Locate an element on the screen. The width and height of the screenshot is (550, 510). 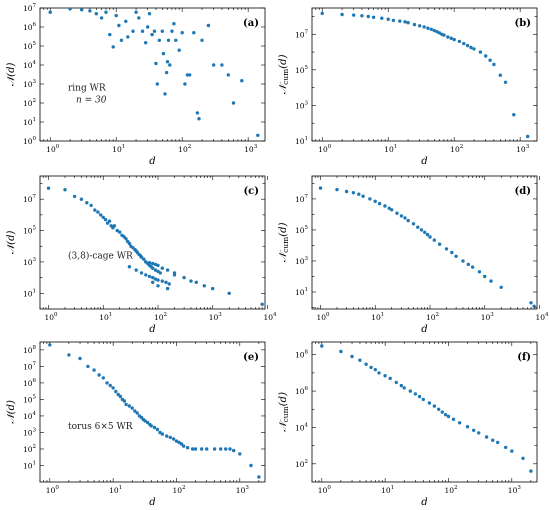
y-axis-label: 𝒩cum(d) is located at coordinates (284, 412).